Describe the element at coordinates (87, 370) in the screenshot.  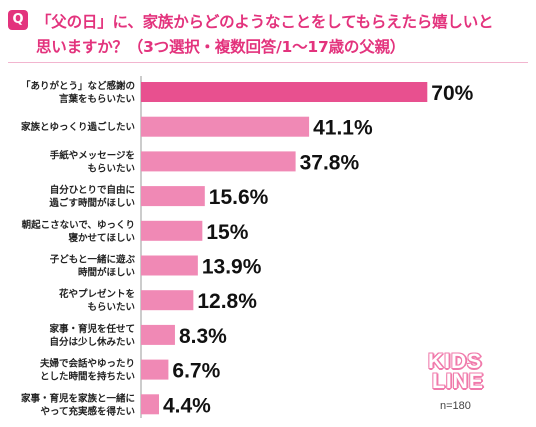
I see `category-label-8: 夫婦で会話やゆったりとした時間を持ちたい` at that location.